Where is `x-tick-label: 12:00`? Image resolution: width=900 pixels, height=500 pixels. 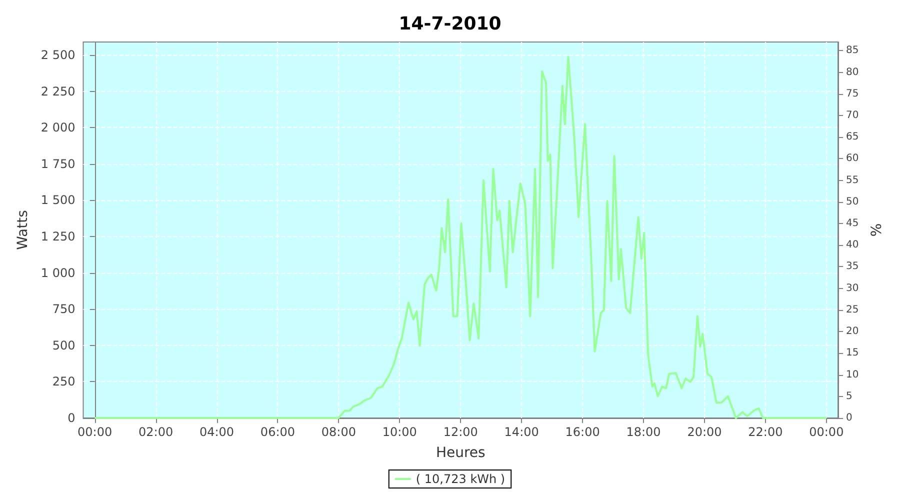 x-tick-label: 12:00 is located at coordinates (460, 432).